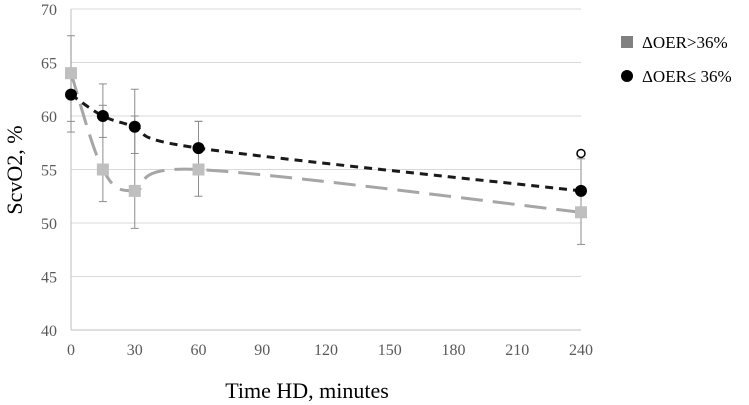 Image resolution: width=749 pixels, height=405 pixels. I want to click on y-tick-label: 50, so click(49, 224).